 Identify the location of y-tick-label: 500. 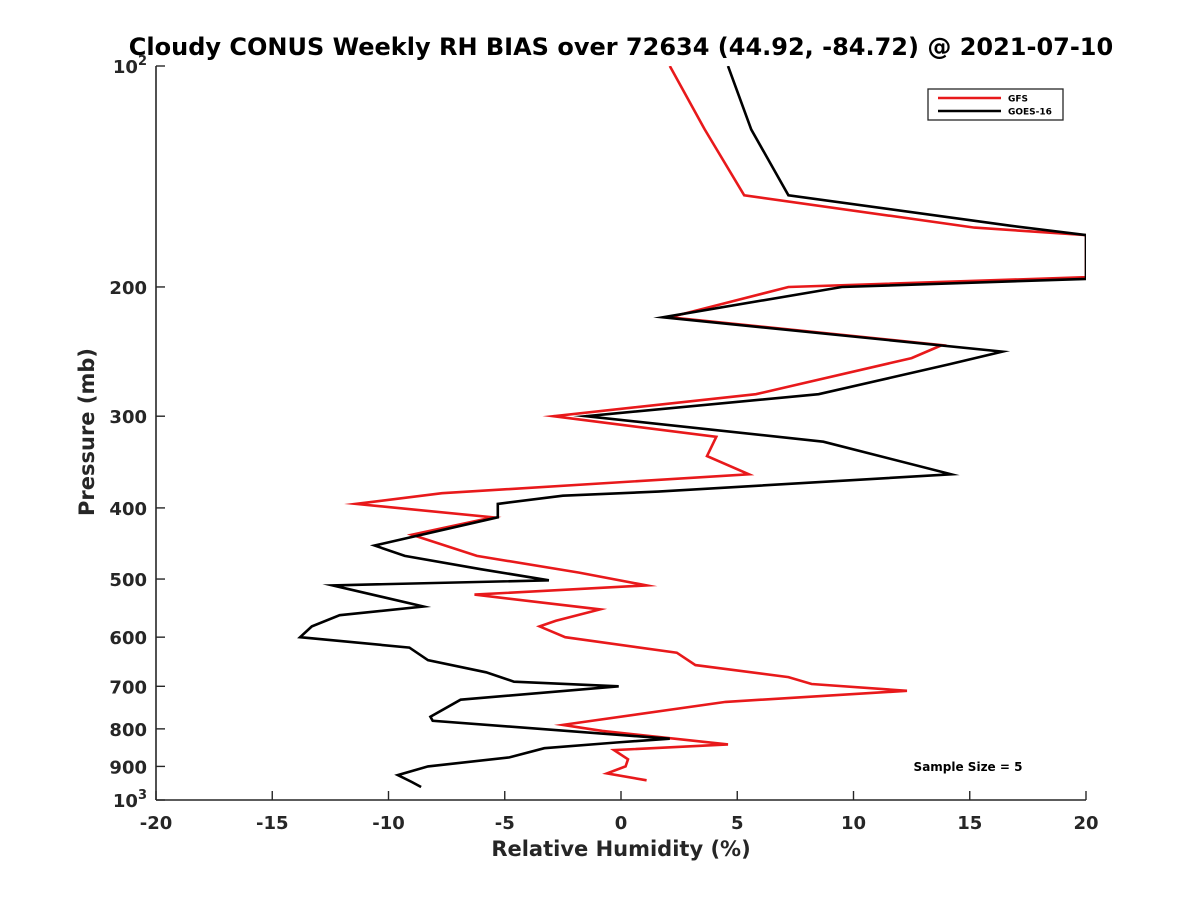
(128, 580).